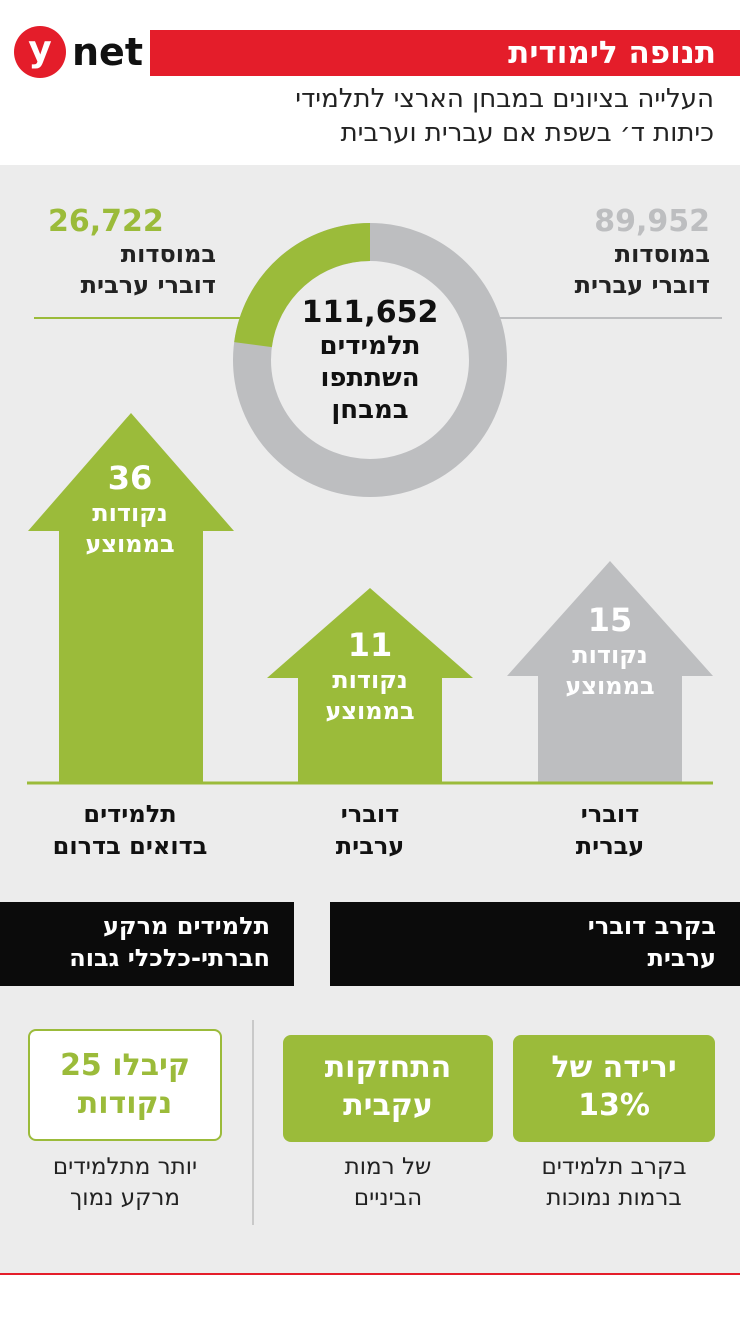 The width and height of the screenshot is (740, 1333). Describe the element at coordinates (130, 478) in the screenshot. I see `arrow-1-value: 36` at that location.